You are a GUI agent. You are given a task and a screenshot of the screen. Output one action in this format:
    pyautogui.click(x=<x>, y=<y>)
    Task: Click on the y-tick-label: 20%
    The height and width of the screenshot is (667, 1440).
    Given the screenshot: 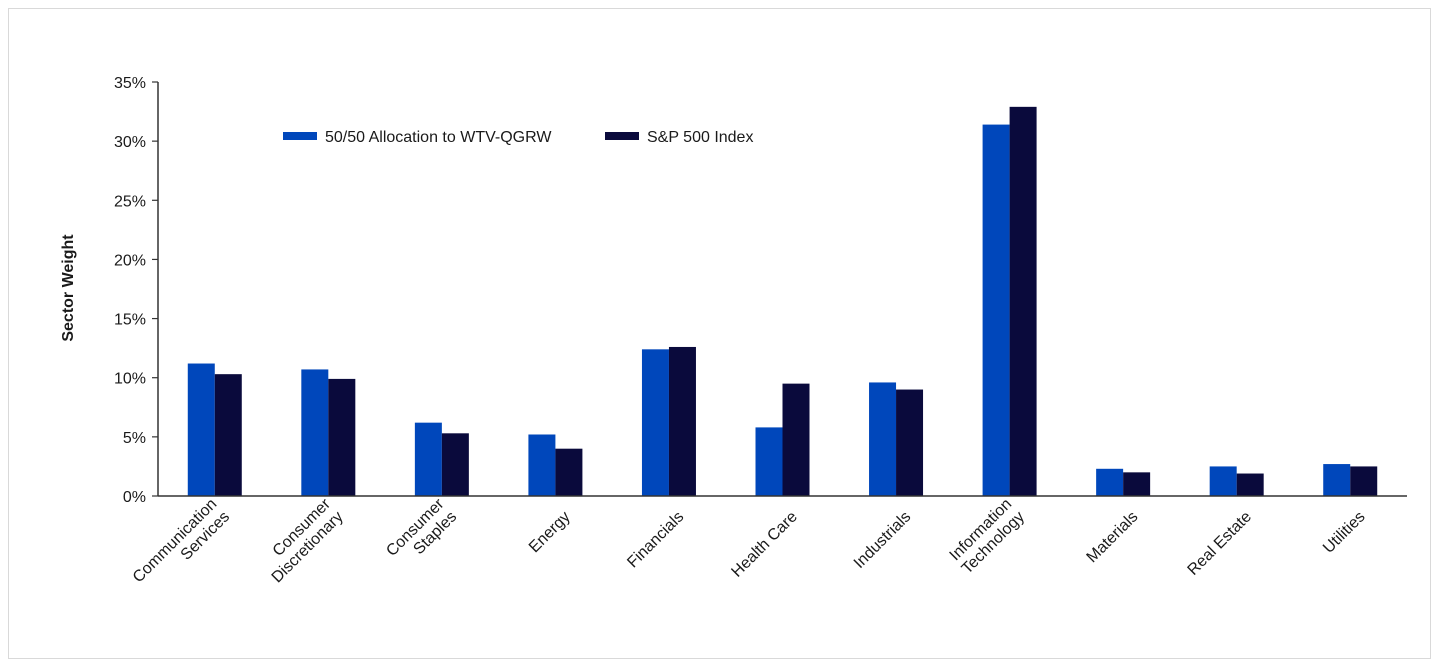 What is the action you would take?
    pyautogui.click(x=130, y=260)
    